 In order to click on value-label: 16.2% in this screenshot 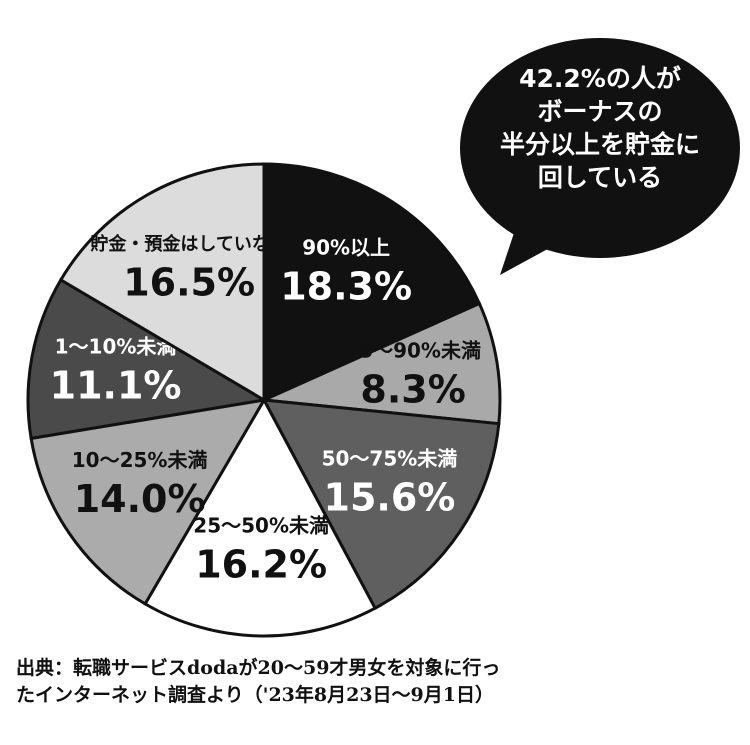, I will do `click(261, 565)`.